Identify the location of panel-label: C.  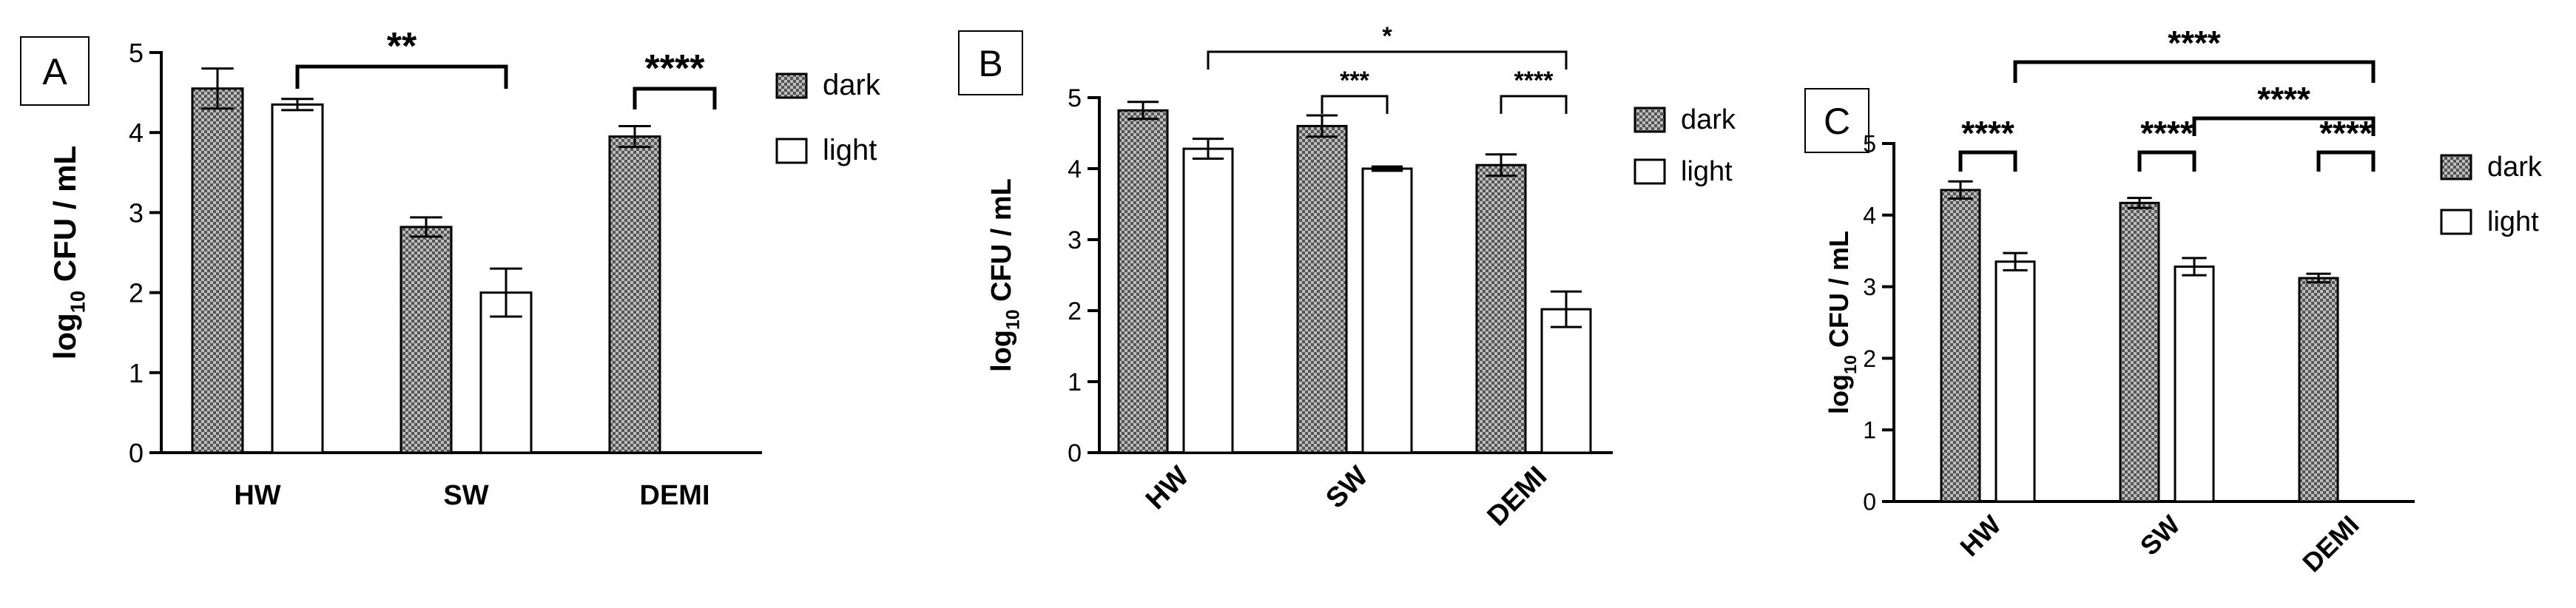
(1837, 121).